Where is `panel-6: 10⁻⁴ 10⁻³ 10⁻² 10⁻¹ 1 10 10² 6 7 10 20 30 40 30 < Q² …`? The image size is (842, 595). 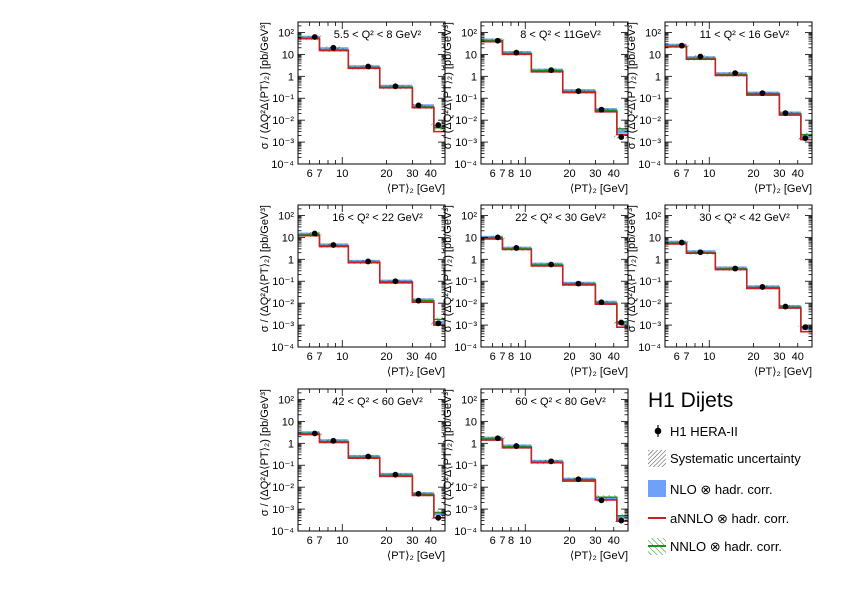
panel-6: 10⁻⁴ 10⁻³ 10⁻² 10⁻¹ 1 10 10² 6 7 10 20 30 40 30 < Q² … is located at coordinates (719, 291).